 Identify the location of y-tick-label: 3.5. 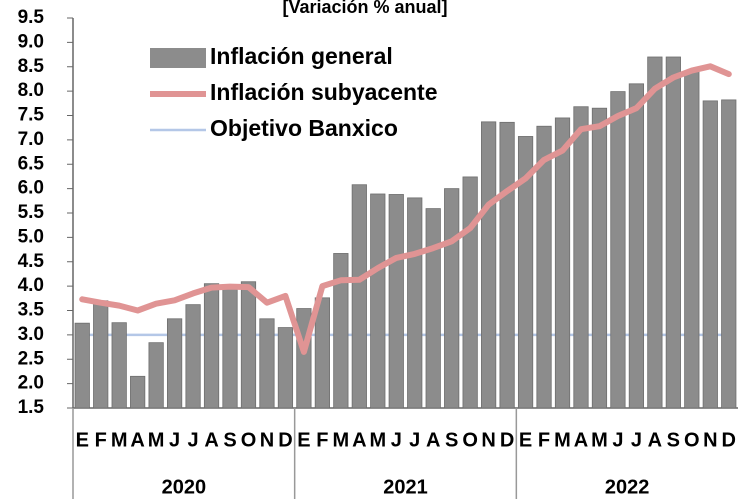
(31, 310).